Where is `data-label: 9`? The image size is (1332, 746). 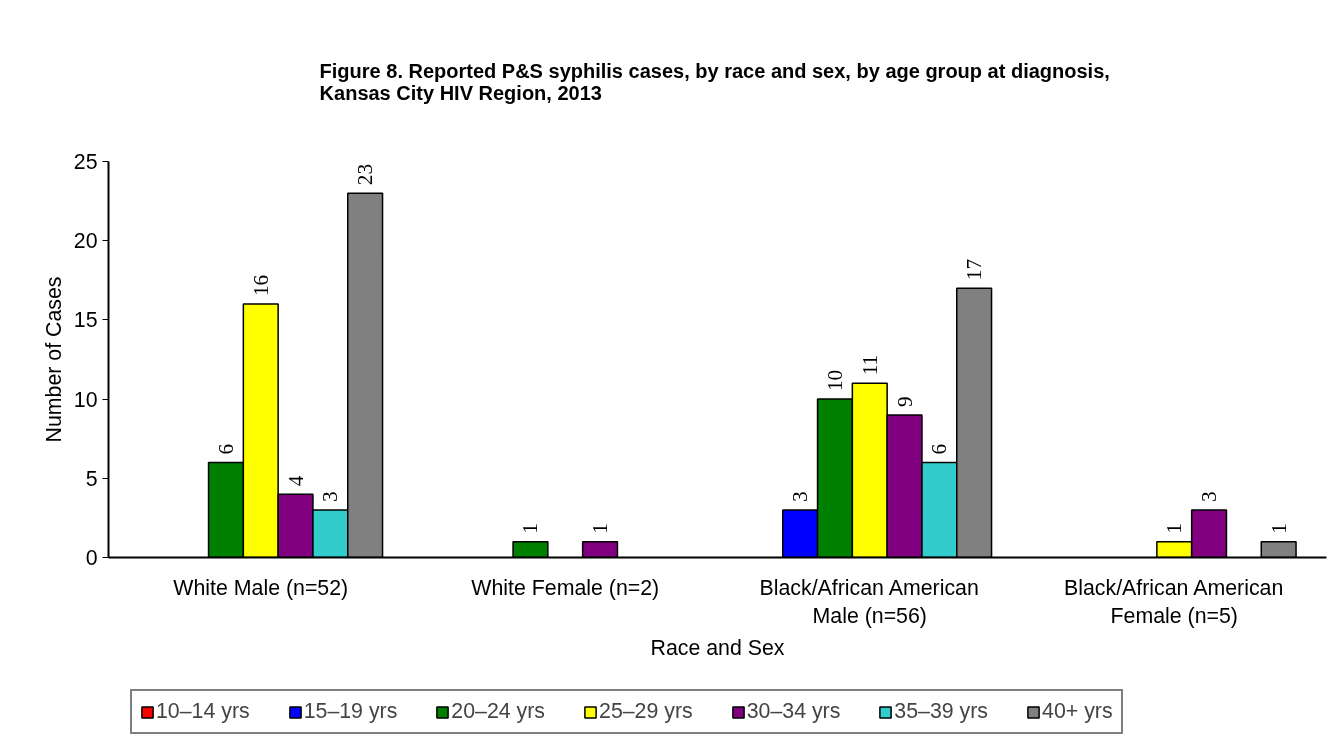
data-label: 9 is located at coordinates (904, 401).